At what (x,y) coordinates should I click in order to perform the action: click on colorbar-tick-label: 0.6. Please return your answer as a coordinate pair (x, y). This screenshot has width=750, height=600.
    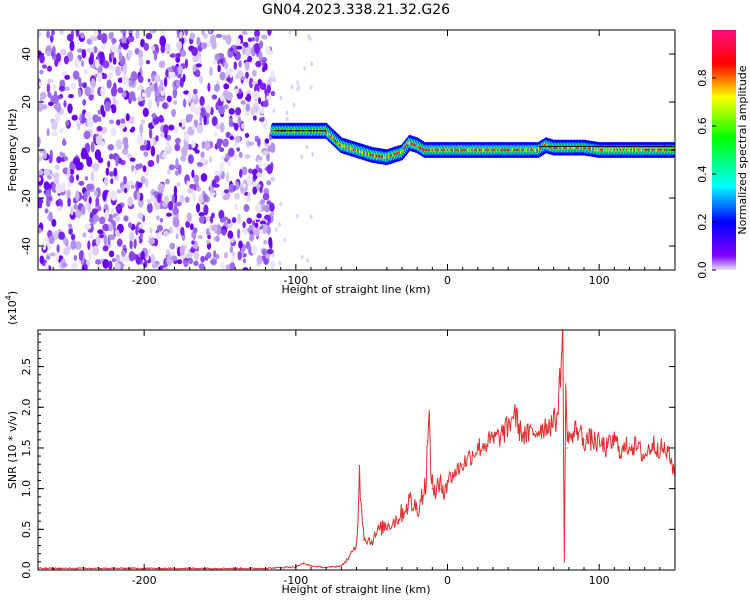
    Looking at the image, I should click on (702, 126).